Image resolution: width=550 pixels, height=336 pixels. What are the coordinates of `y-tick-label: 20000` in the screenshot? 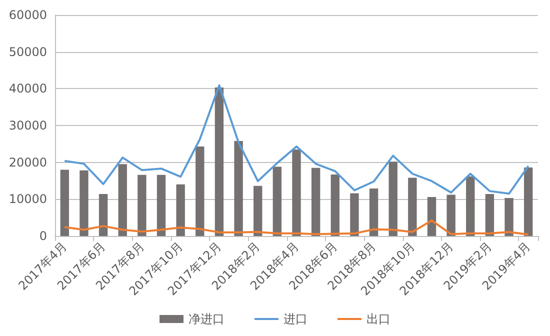 It's located at (27, 162).